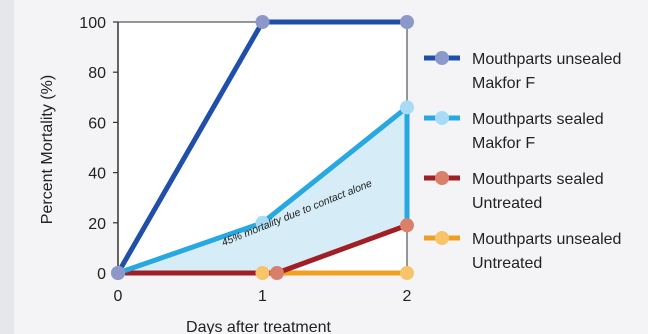 This screenshot has width=648, height=334. What do you see at coordinates (101, 274) in the screenshot?
I see `y-tick-label: 0` at bounding box center [101, 274].